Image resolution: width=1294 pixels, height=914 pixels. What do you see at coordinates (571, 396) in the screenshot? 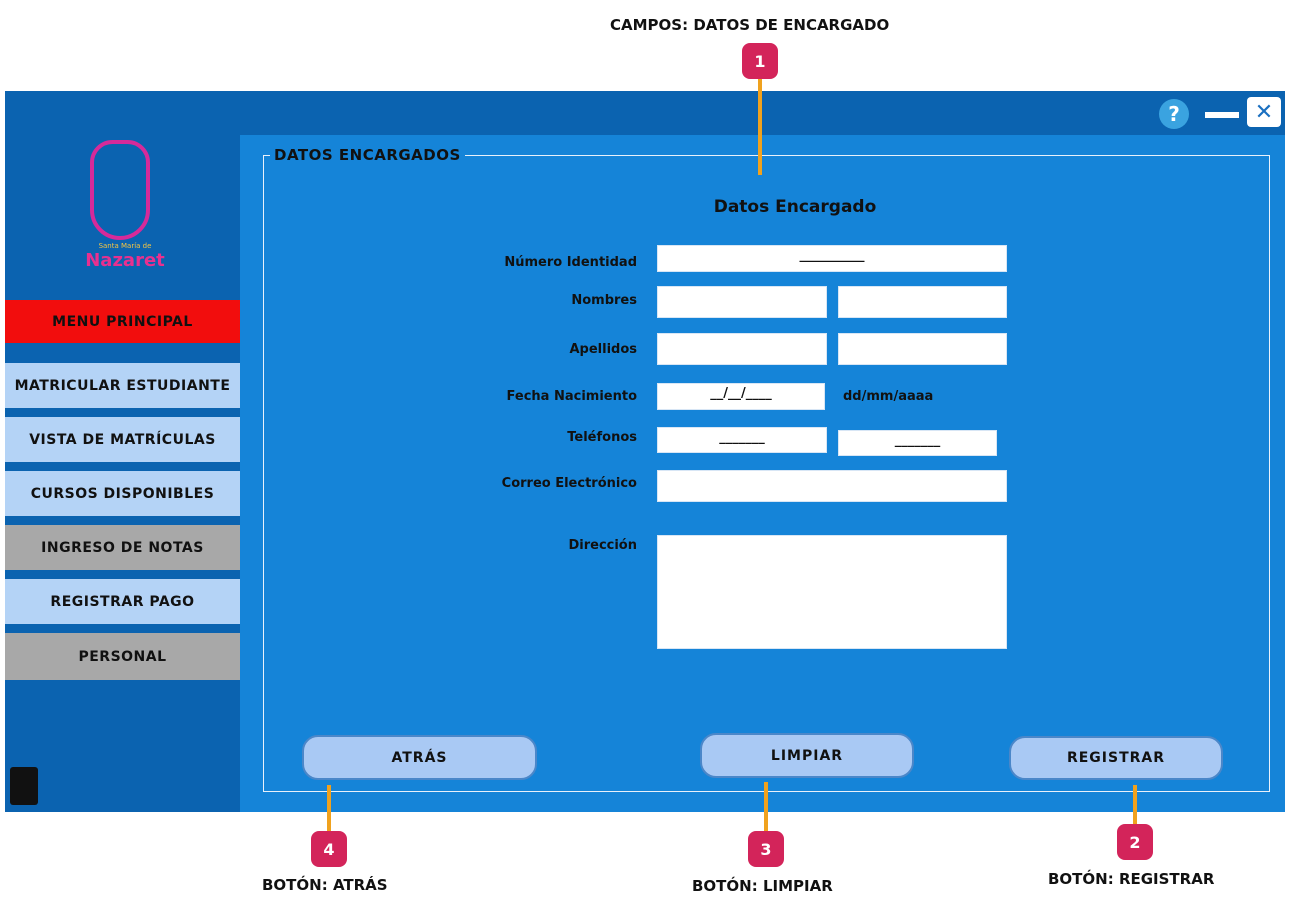
I see `field-label: Fecha Nacimiento` at bounding box center [571, 396].